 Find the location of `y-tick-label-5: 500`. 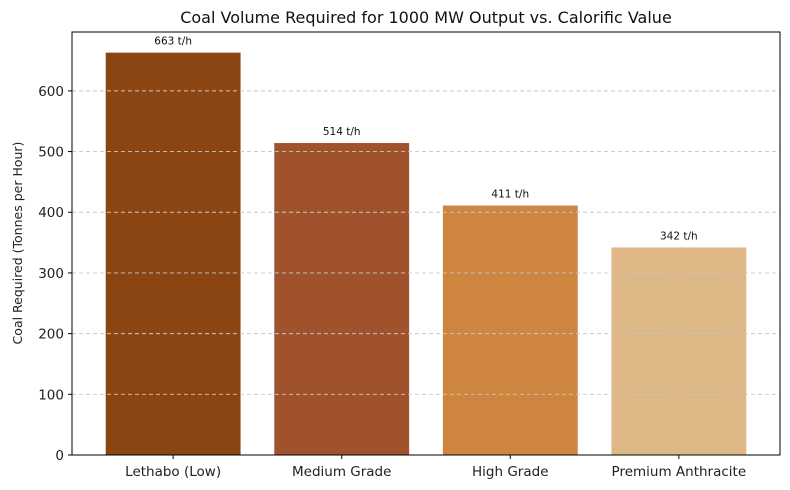

y-tick-label-5: 500 is located at coordinates (51, 153).